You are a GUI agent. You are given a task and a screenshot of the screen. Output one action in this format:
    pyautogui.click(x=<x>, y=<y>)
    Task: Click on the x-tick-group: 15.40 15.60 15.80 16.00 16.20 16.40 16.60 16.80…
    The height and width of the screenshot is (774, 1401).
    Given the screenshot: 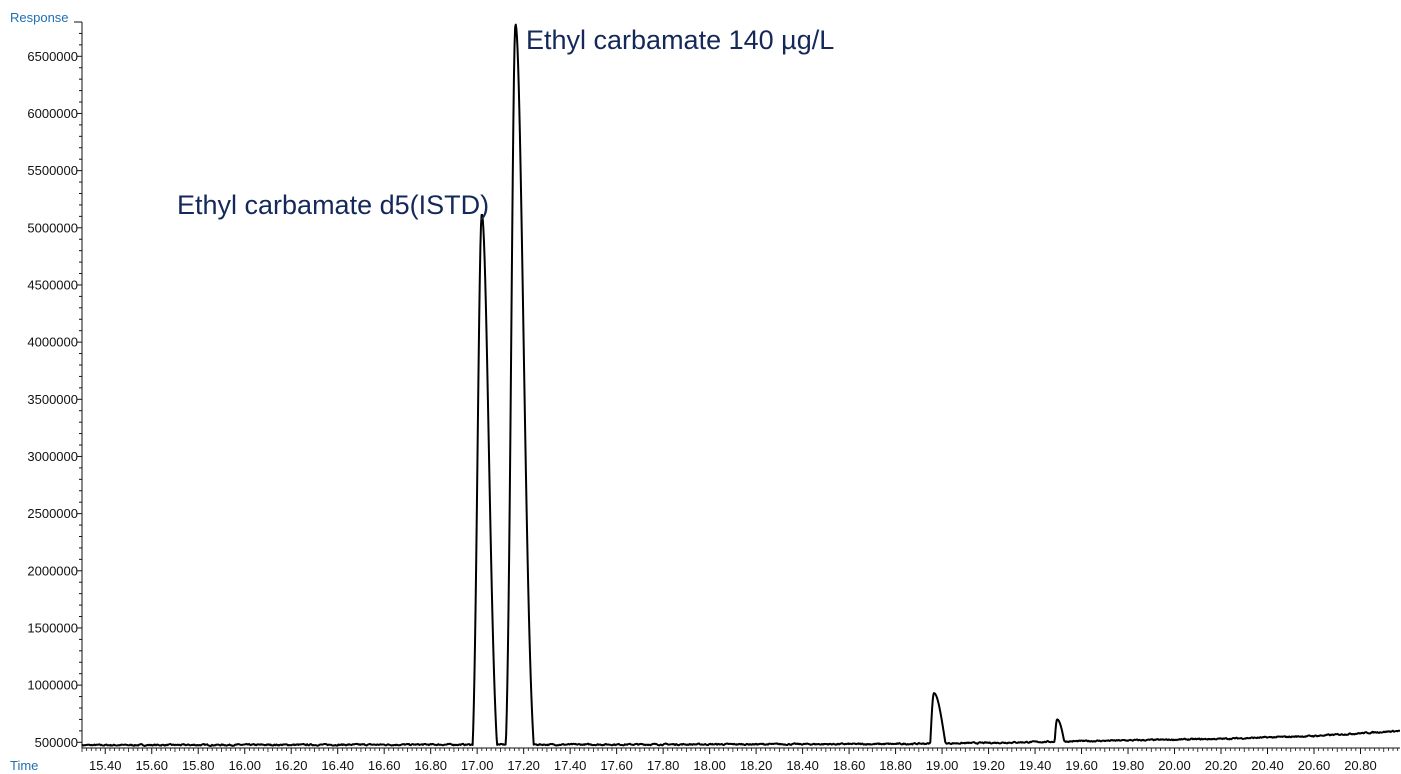 What is the action you would take?
    pyautogui.click(x=733, y=760)
    